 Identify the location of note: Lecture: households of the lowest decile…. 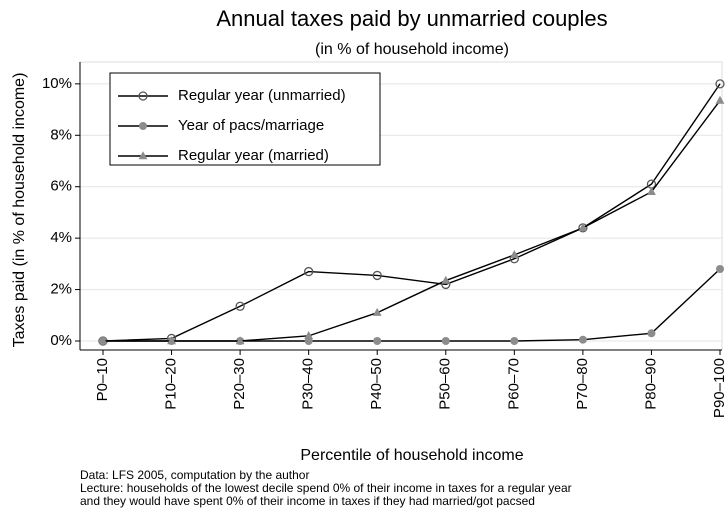
(326, 488).